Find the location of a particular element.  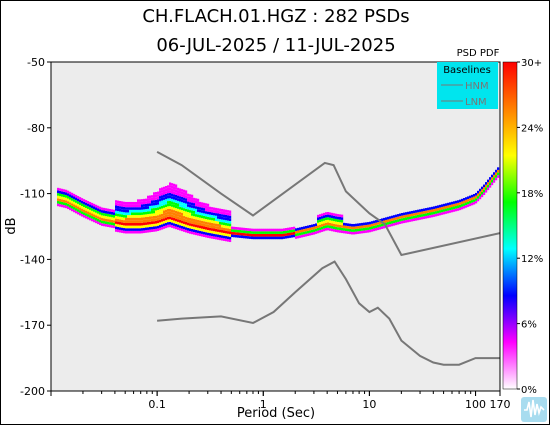

y-tick-label: -50 is located at coordinates (36, 62).